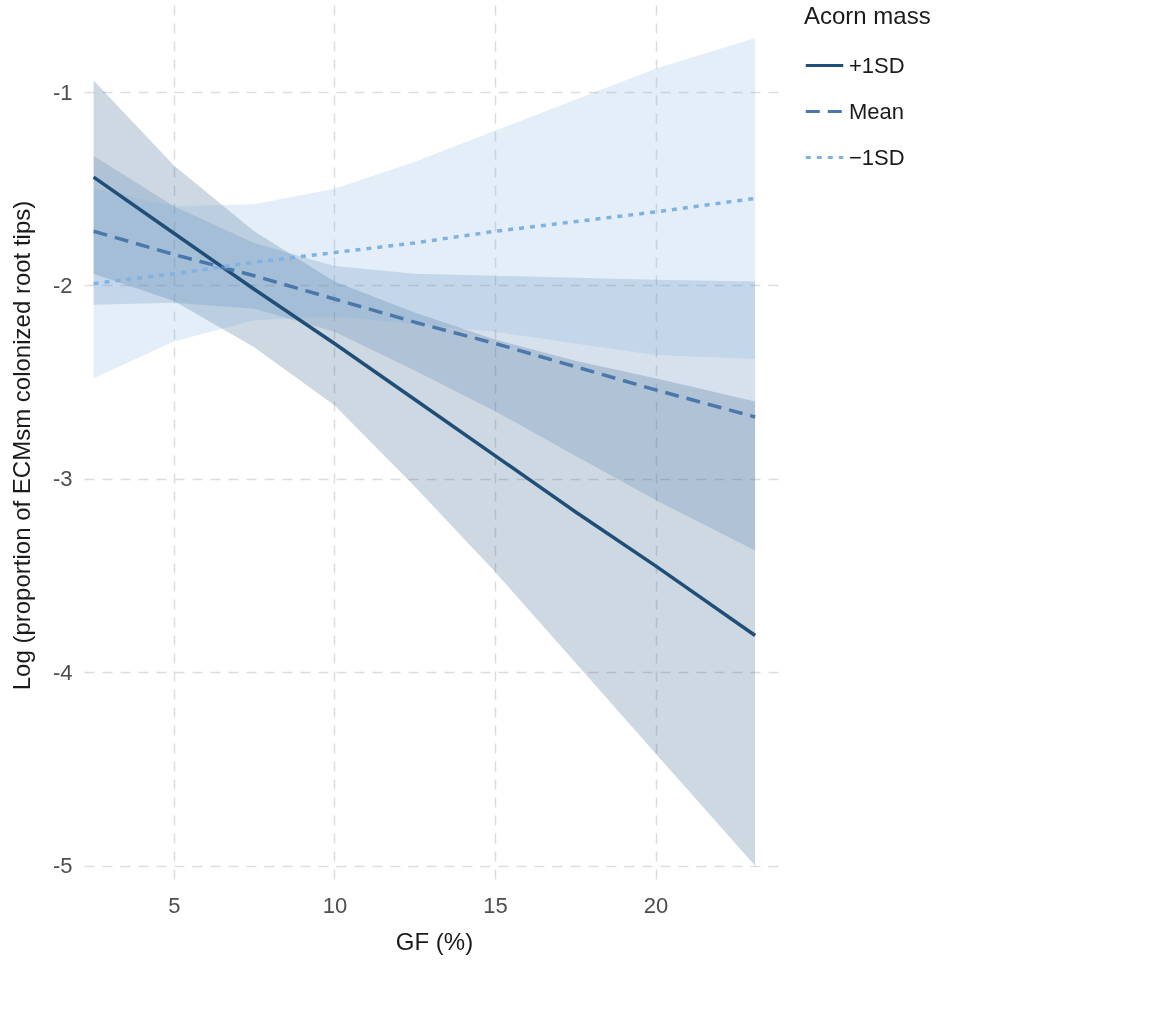 This screenshot has width=1167, height=1024. What do you see at coordinates (174, 905) in the screenshot?
I see `x-tick-label: 5` at bounding box center [174, 905].